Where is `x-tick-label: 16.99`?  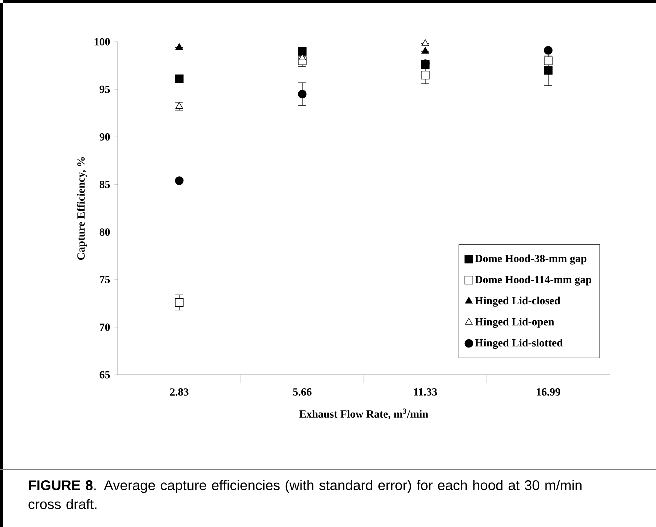
x-tick-label: 16.99 is located at coordinates (548, 392).